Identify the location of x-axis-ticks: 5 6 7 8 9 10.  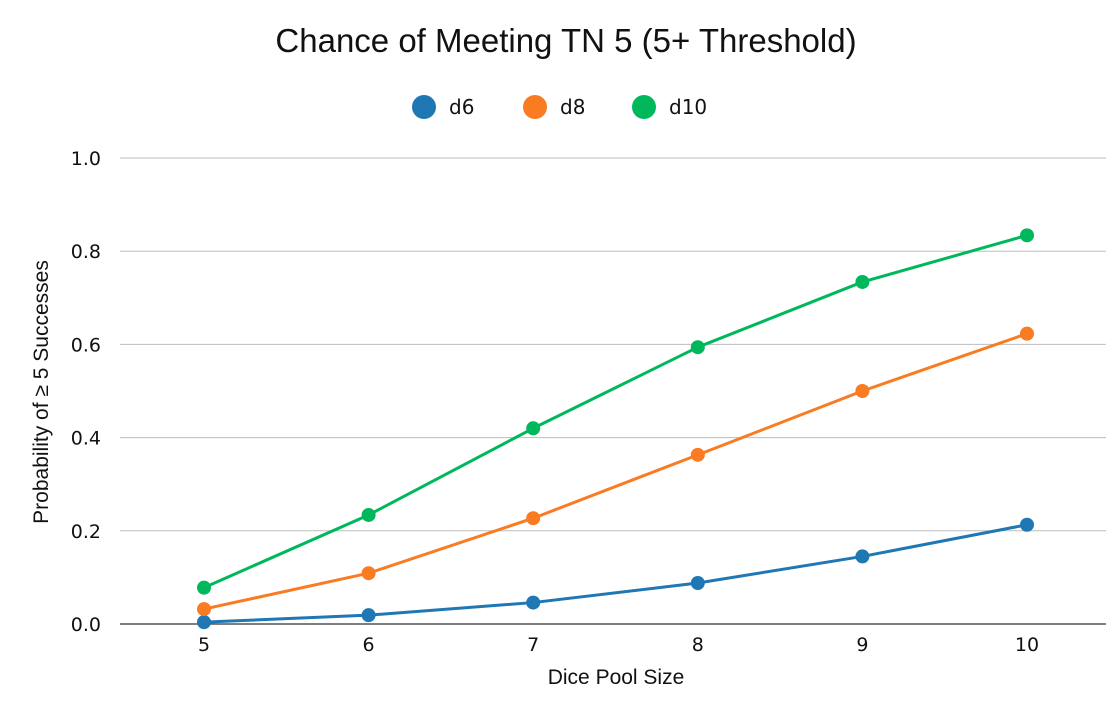
(618, 645).